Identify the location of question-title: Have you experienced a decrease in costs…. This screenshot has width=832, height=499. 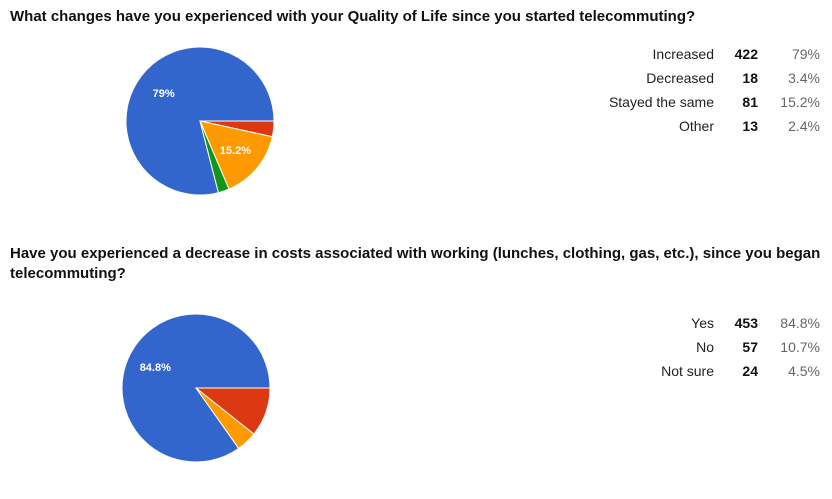
(415, 263).